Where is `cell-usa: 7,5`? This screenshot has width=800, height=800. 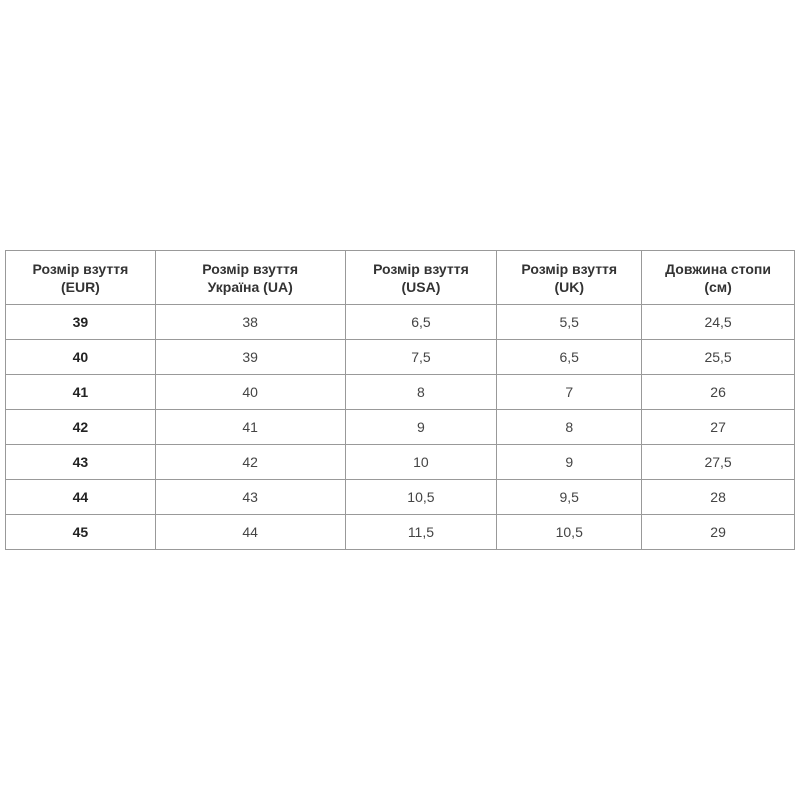
cell-usa: 7,5 is located at coordinates (421, 357).